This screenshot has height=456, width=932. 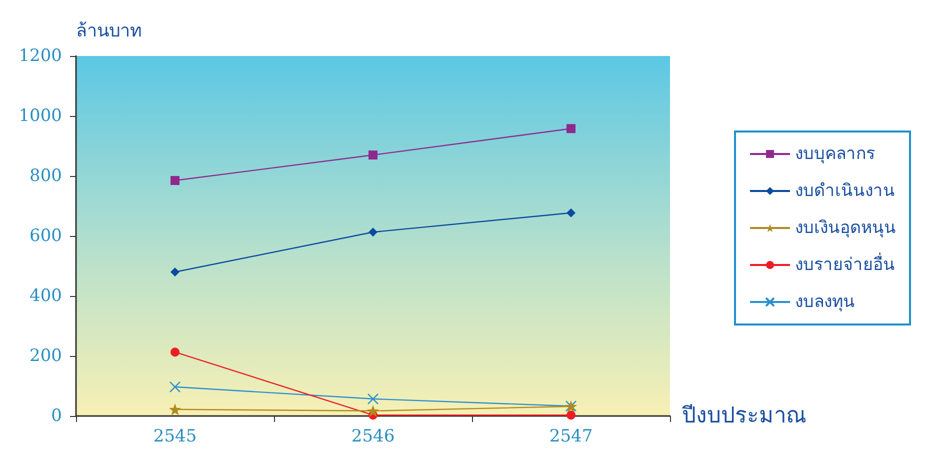 I want to click on y-tick-label: 600, so click(x=46, y=236).